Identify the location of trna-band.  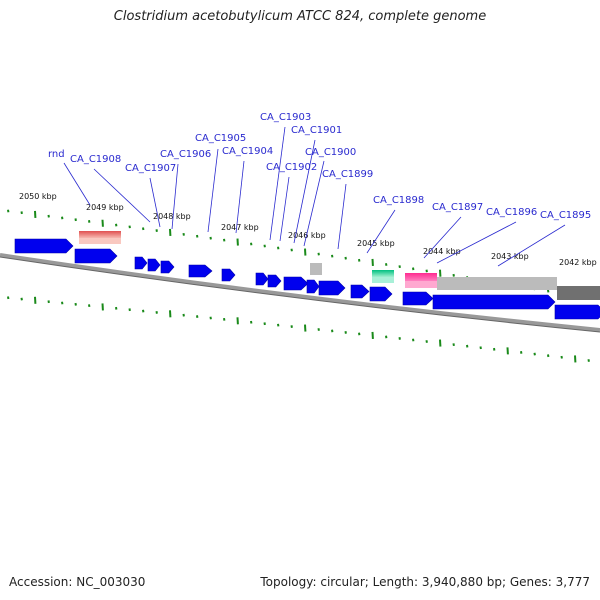
(383, 273).